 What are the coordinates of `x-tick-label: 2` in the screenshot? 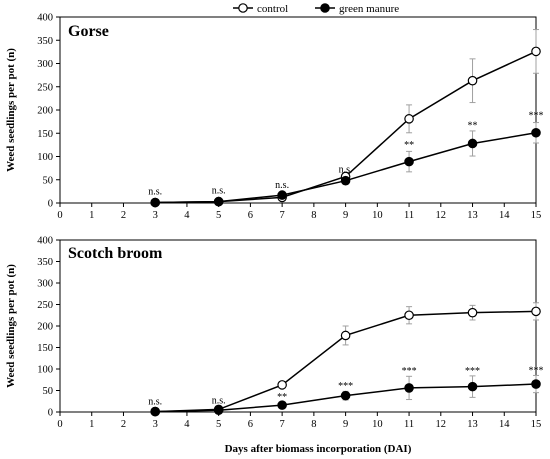 It's located at (123, 215).